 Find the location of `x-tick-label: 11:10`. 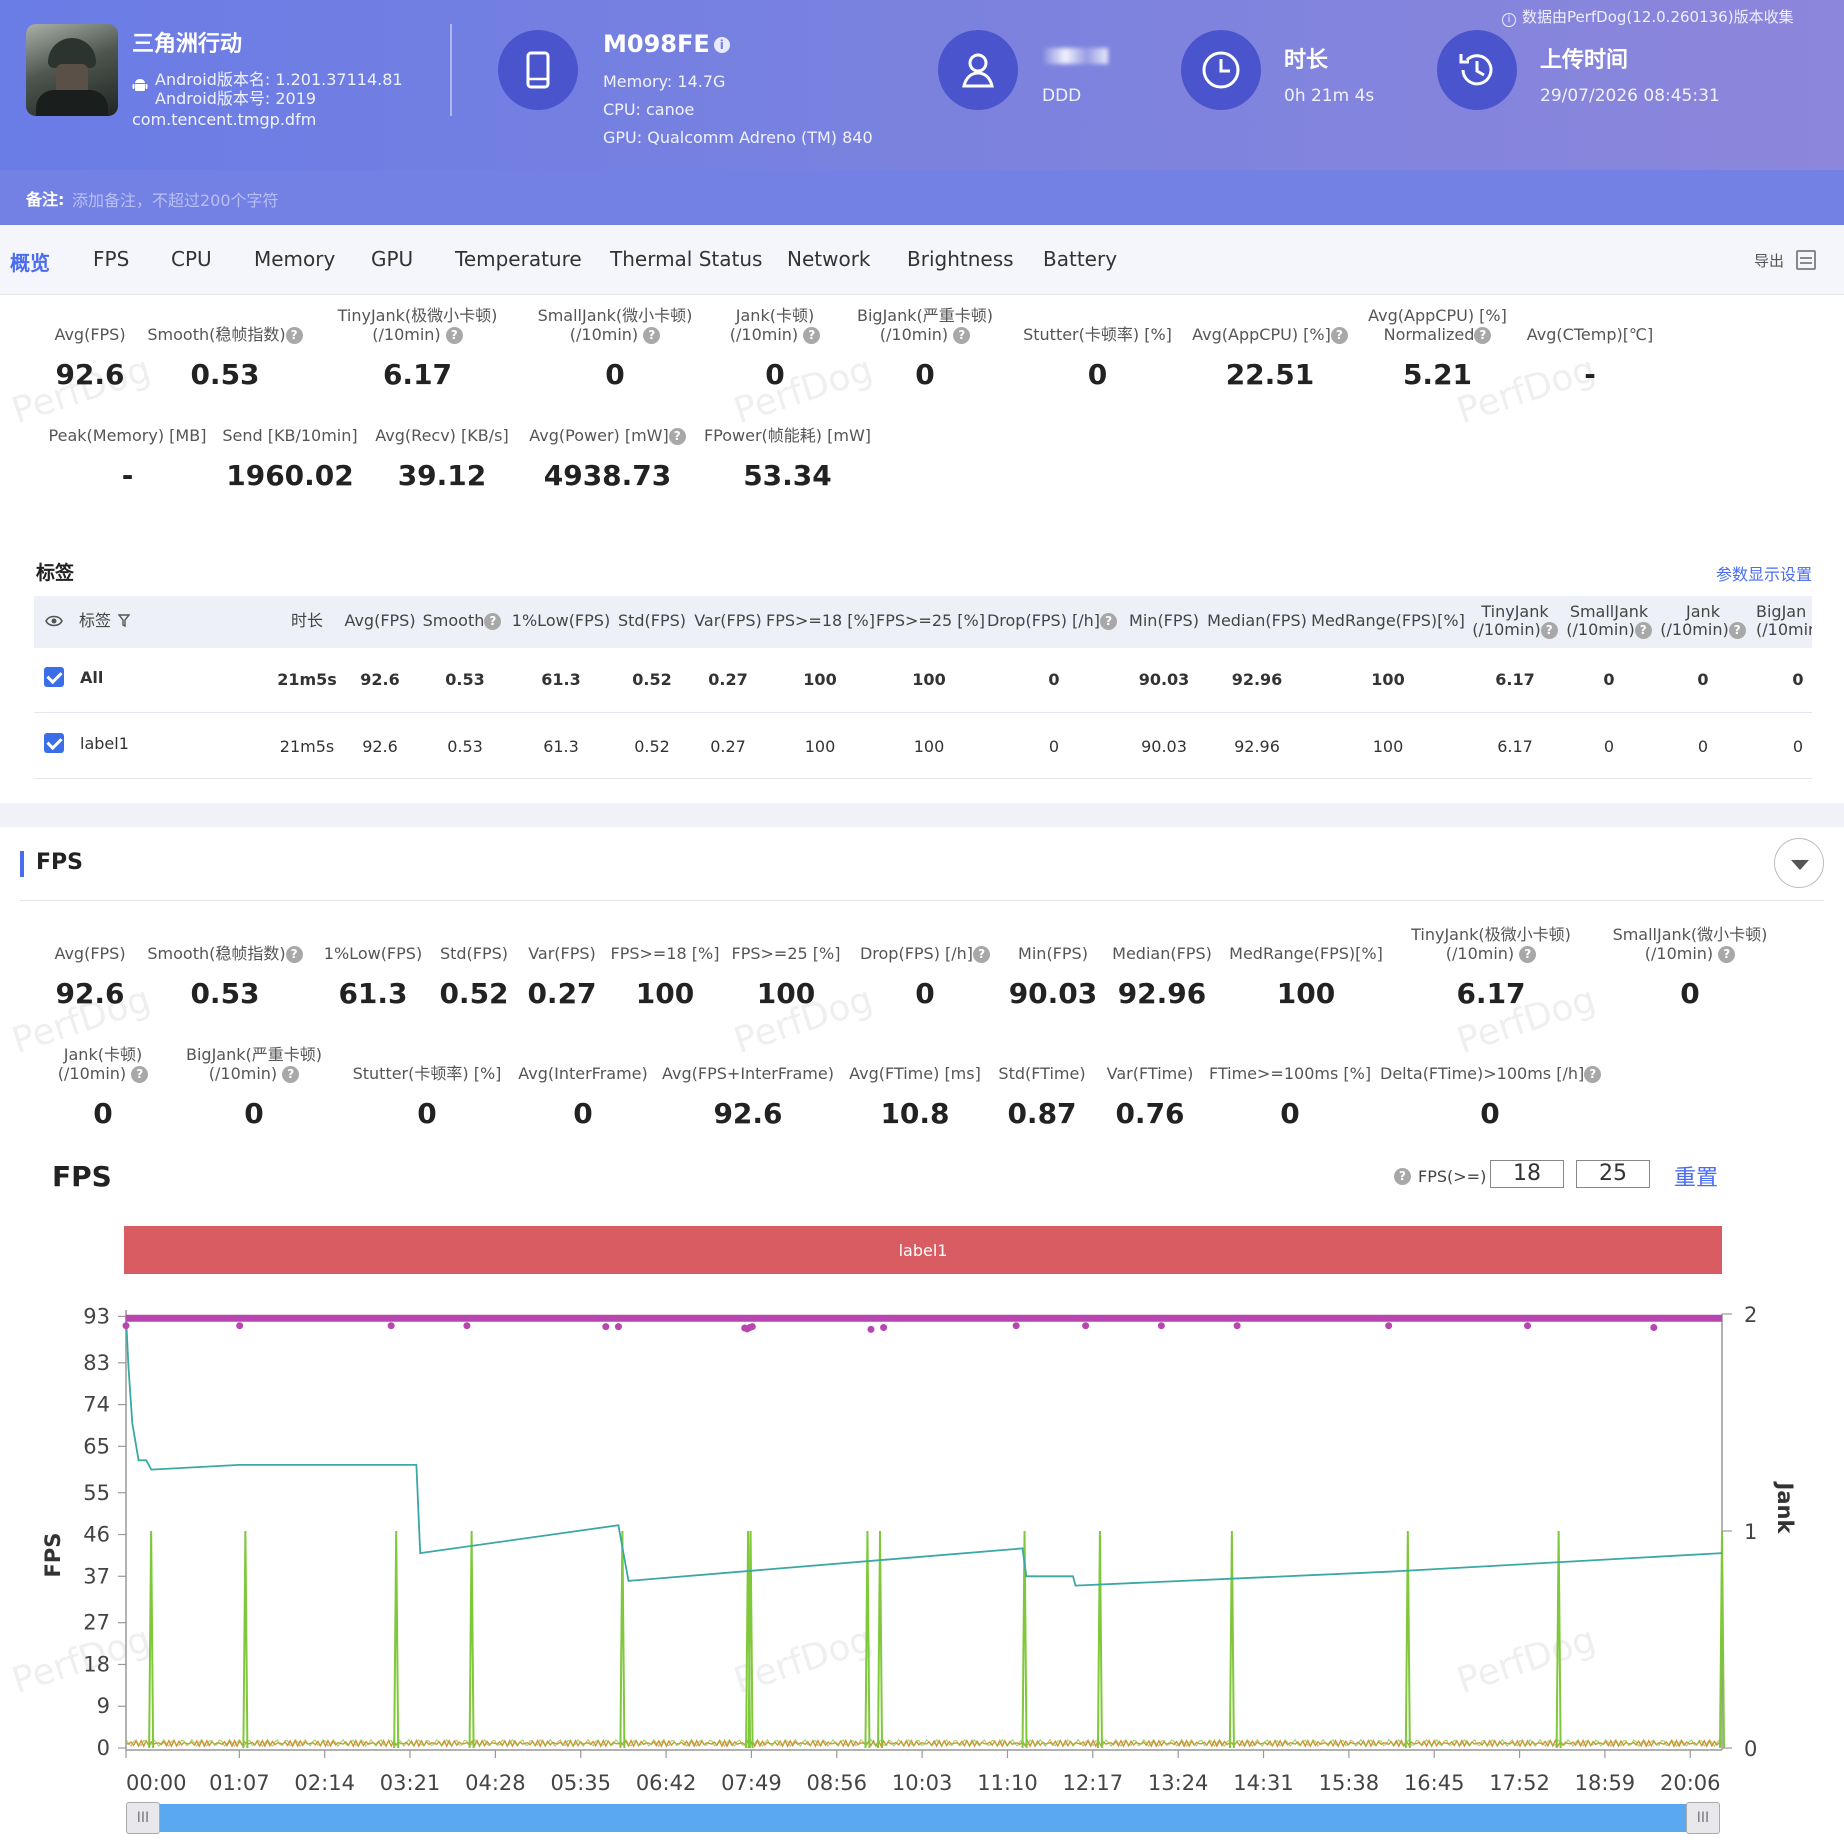

x-tick-label: 11:10 is located at coordinates (1007, 1783).